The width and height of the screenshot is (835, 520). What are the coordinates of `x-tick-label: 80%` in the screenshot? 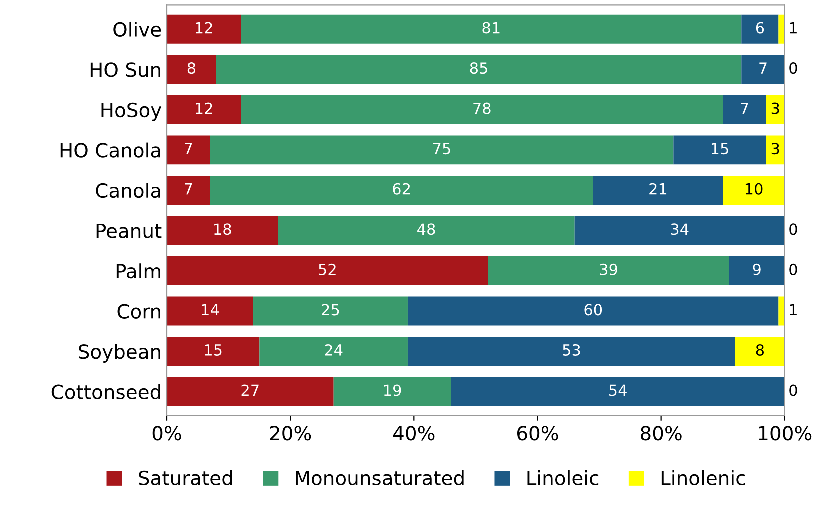 It's located at (661, 433).